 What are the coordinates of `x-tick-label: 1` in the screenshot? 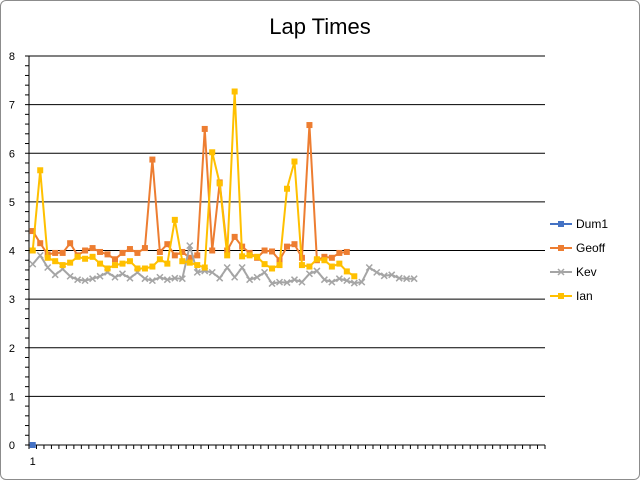 It's located at (33, 462).